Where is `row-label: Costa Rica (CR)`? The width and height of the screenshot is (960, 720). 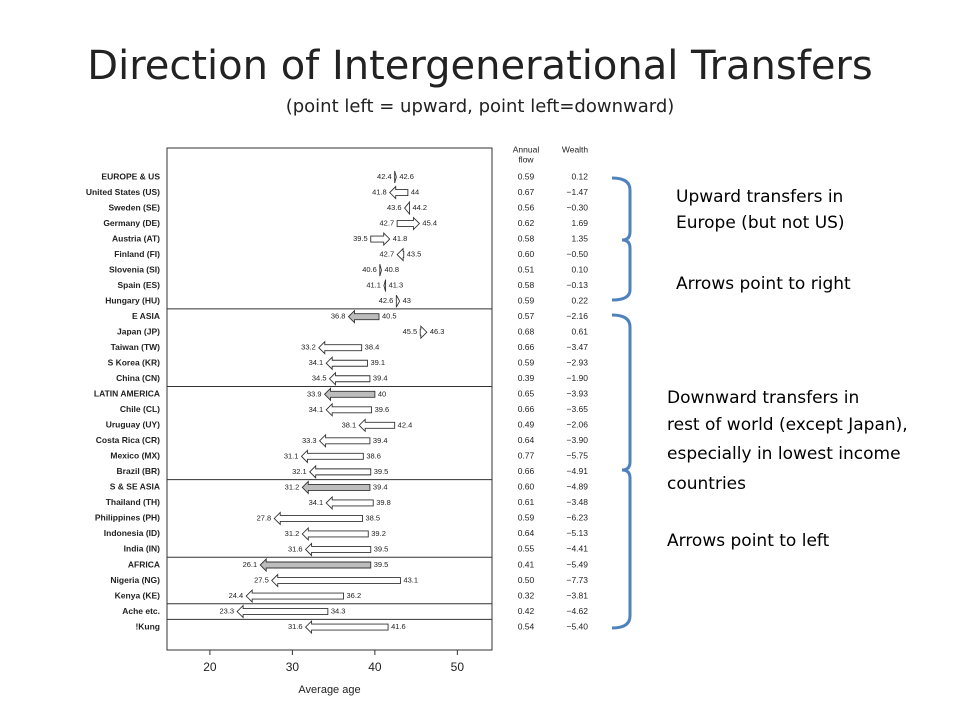 row-label: Costa Rica (CR) is located at coordinates (128, 440).